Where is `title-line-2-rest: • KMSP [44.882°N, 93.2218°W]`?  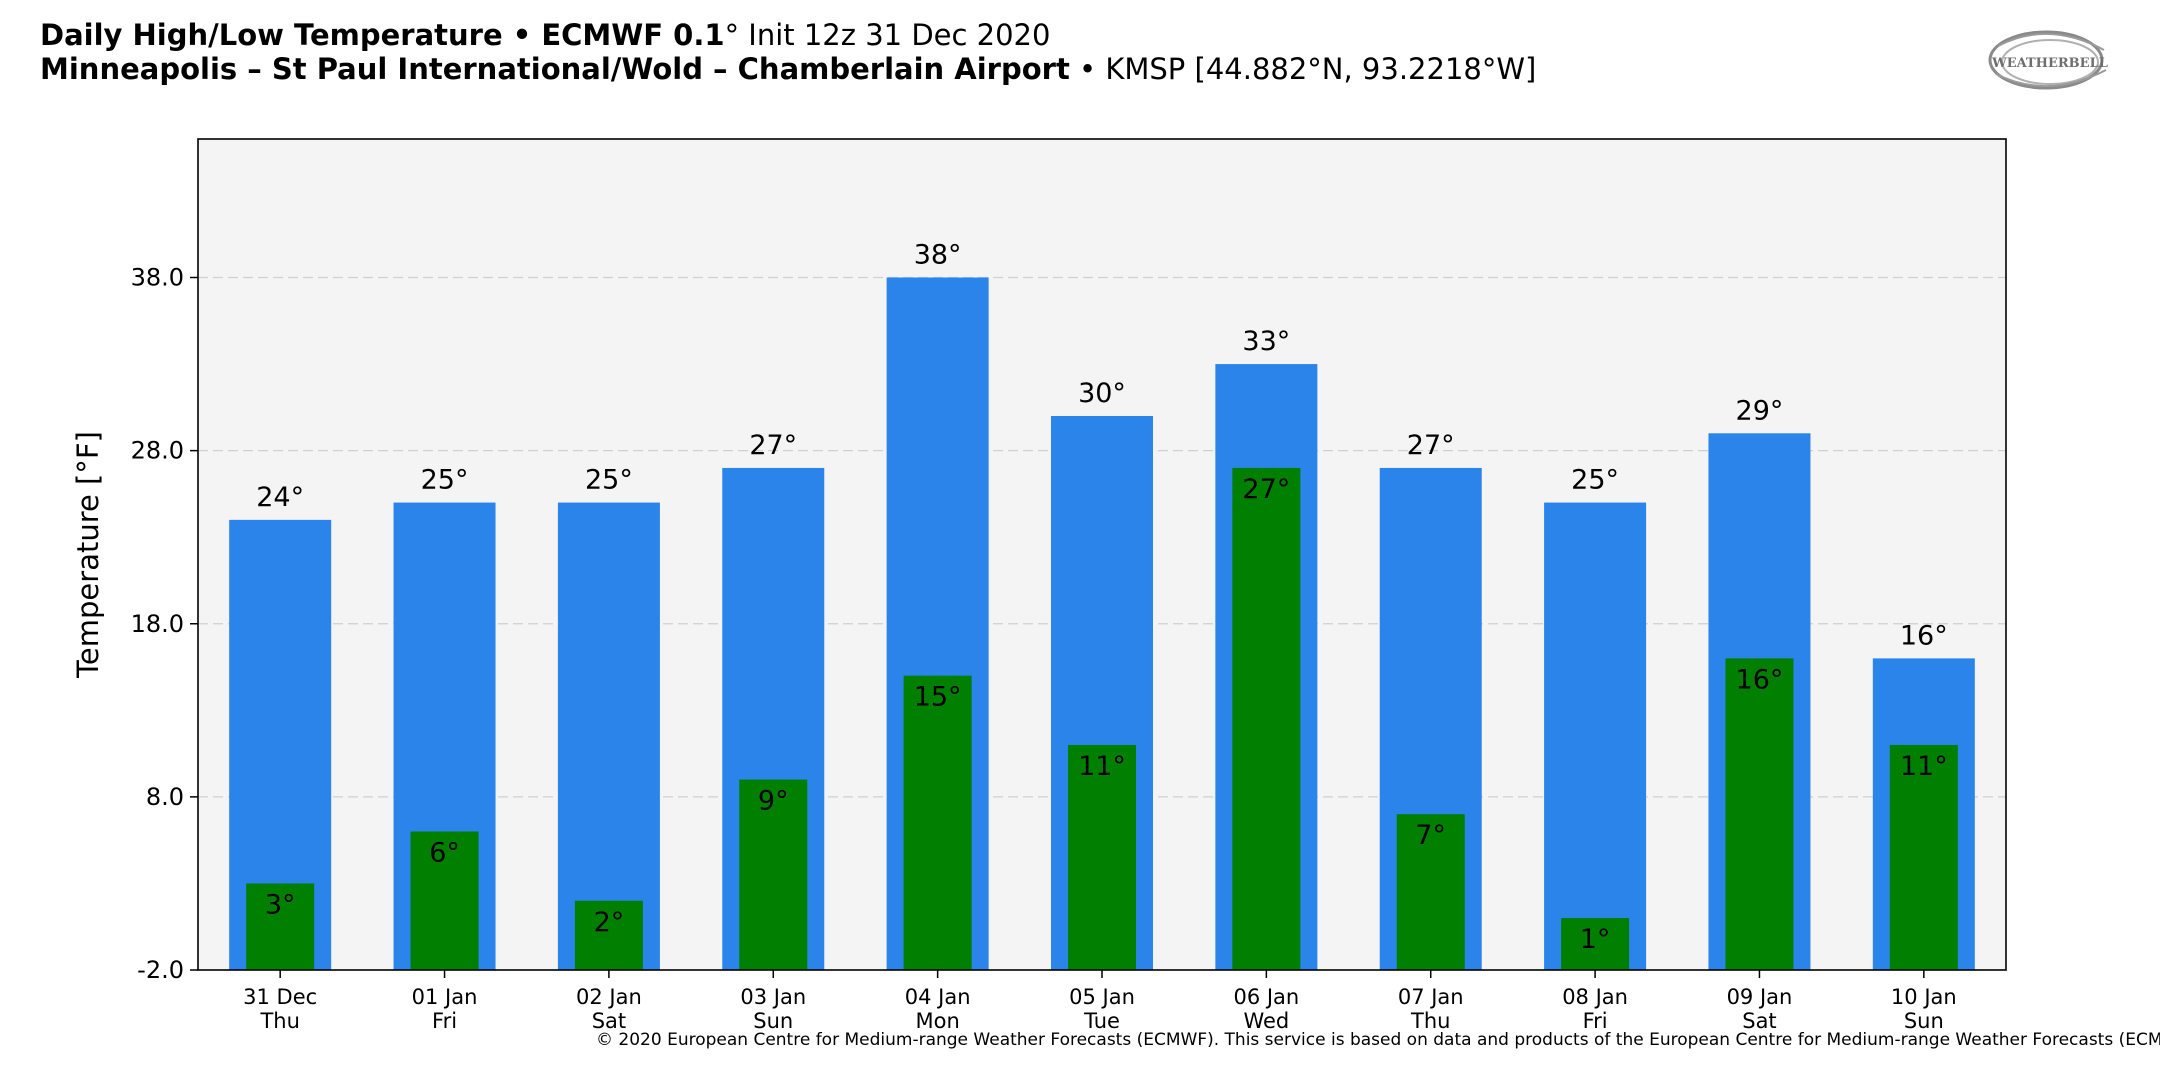 title-line-2-rest: • KMSP [44.882°N, 93.2218°W] is located at coordinates (1303, 69).